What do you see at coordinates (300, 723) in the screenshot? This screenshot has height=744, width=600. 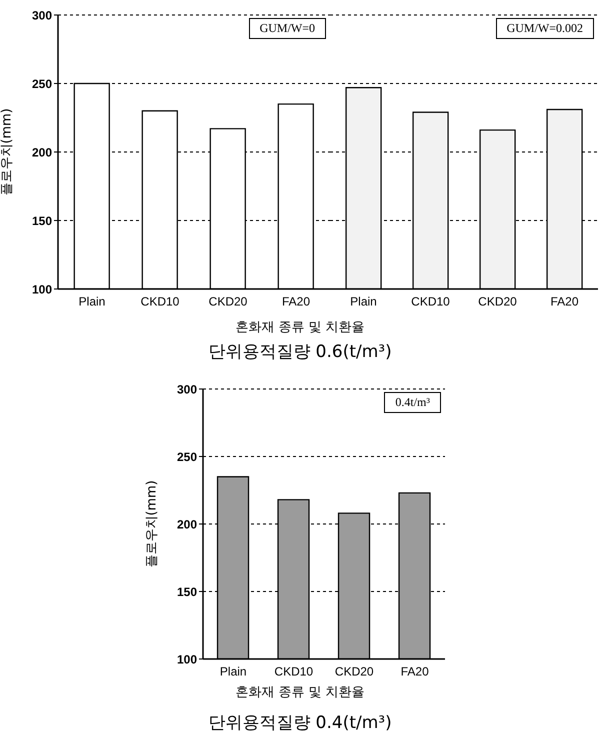 I see `text: 단위용적질량 0.4(t/m³)` at bounding box center [300, 723].